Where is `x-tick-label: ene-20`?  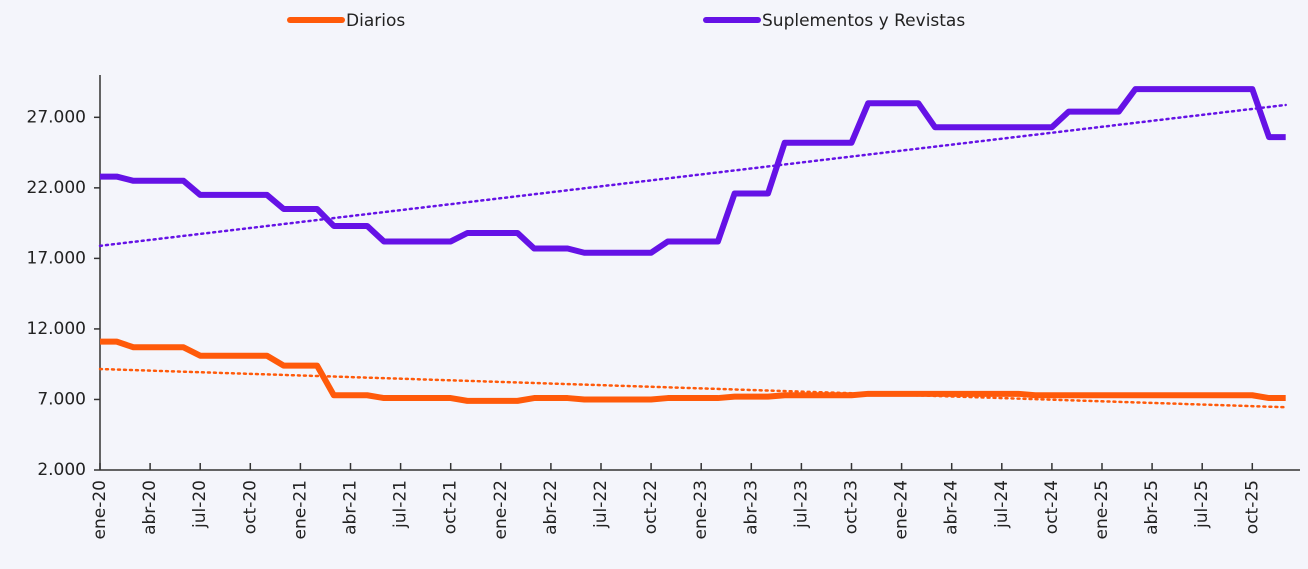
x-tick-label: ene-20 is located at coordinates (100, 509).